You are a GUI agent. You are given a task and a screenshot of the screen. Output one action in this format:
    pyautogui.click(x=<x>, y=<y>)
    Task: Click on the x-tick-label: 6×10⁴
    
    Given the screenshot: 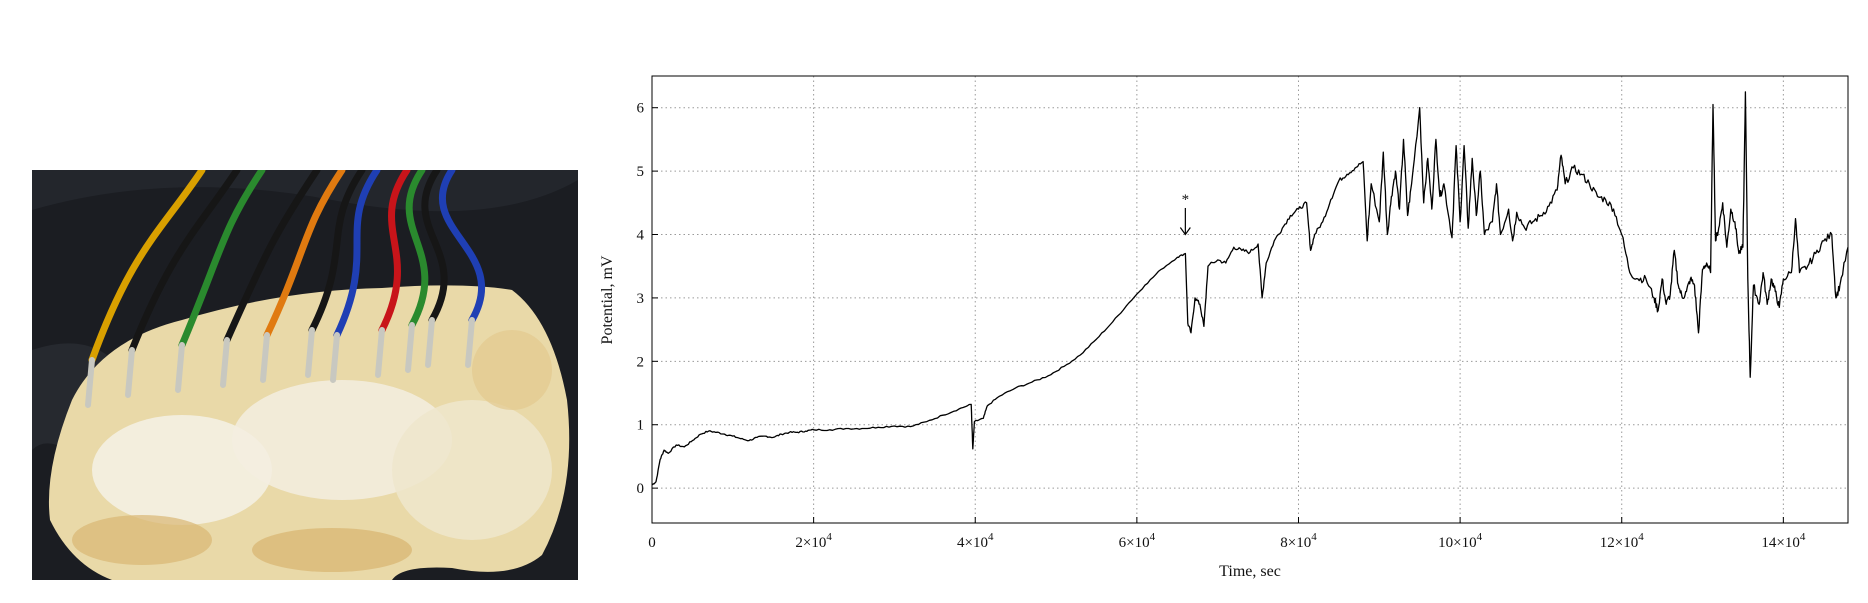 What is the action you would take?
    pyautogui.click(x=1137, y=541)
    